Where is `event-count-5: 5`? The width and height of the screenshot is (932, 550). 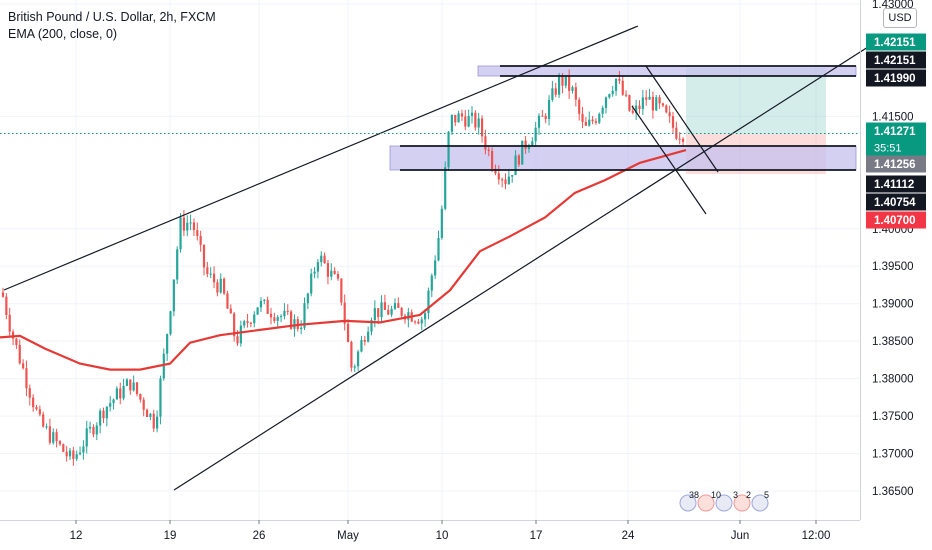 event-count-5: 5 is located at coordinates (766, 495).